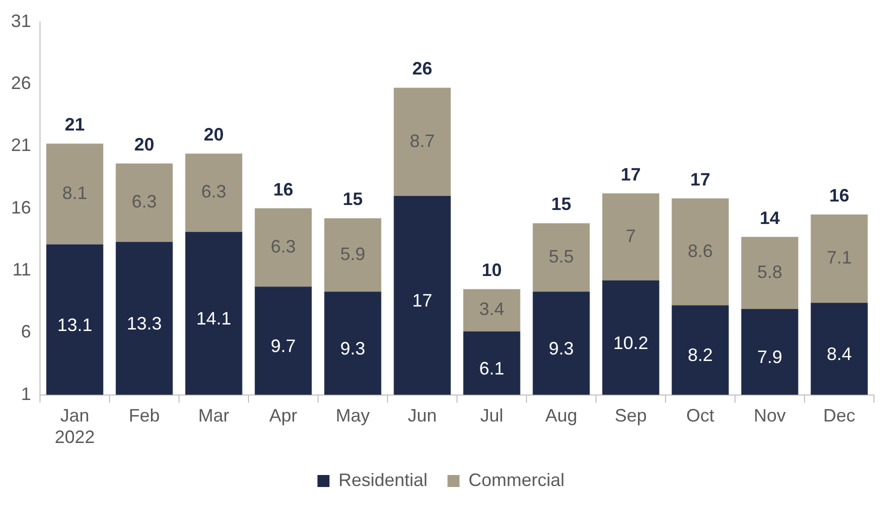  Describe the element at coordinates (769, 357) in the screenshot. I see `data-label: 7.9` at that location.